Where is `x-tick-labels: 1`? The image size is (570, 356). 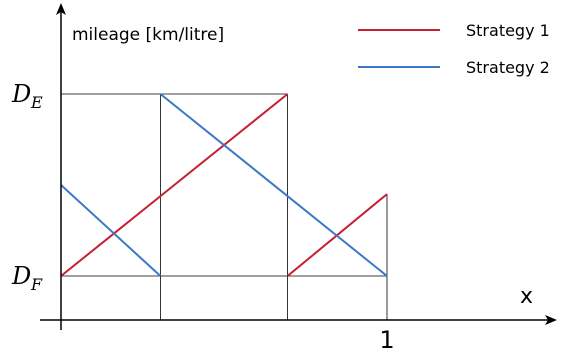
x-tick-labels: 1 is located at coordinates (386, 340).